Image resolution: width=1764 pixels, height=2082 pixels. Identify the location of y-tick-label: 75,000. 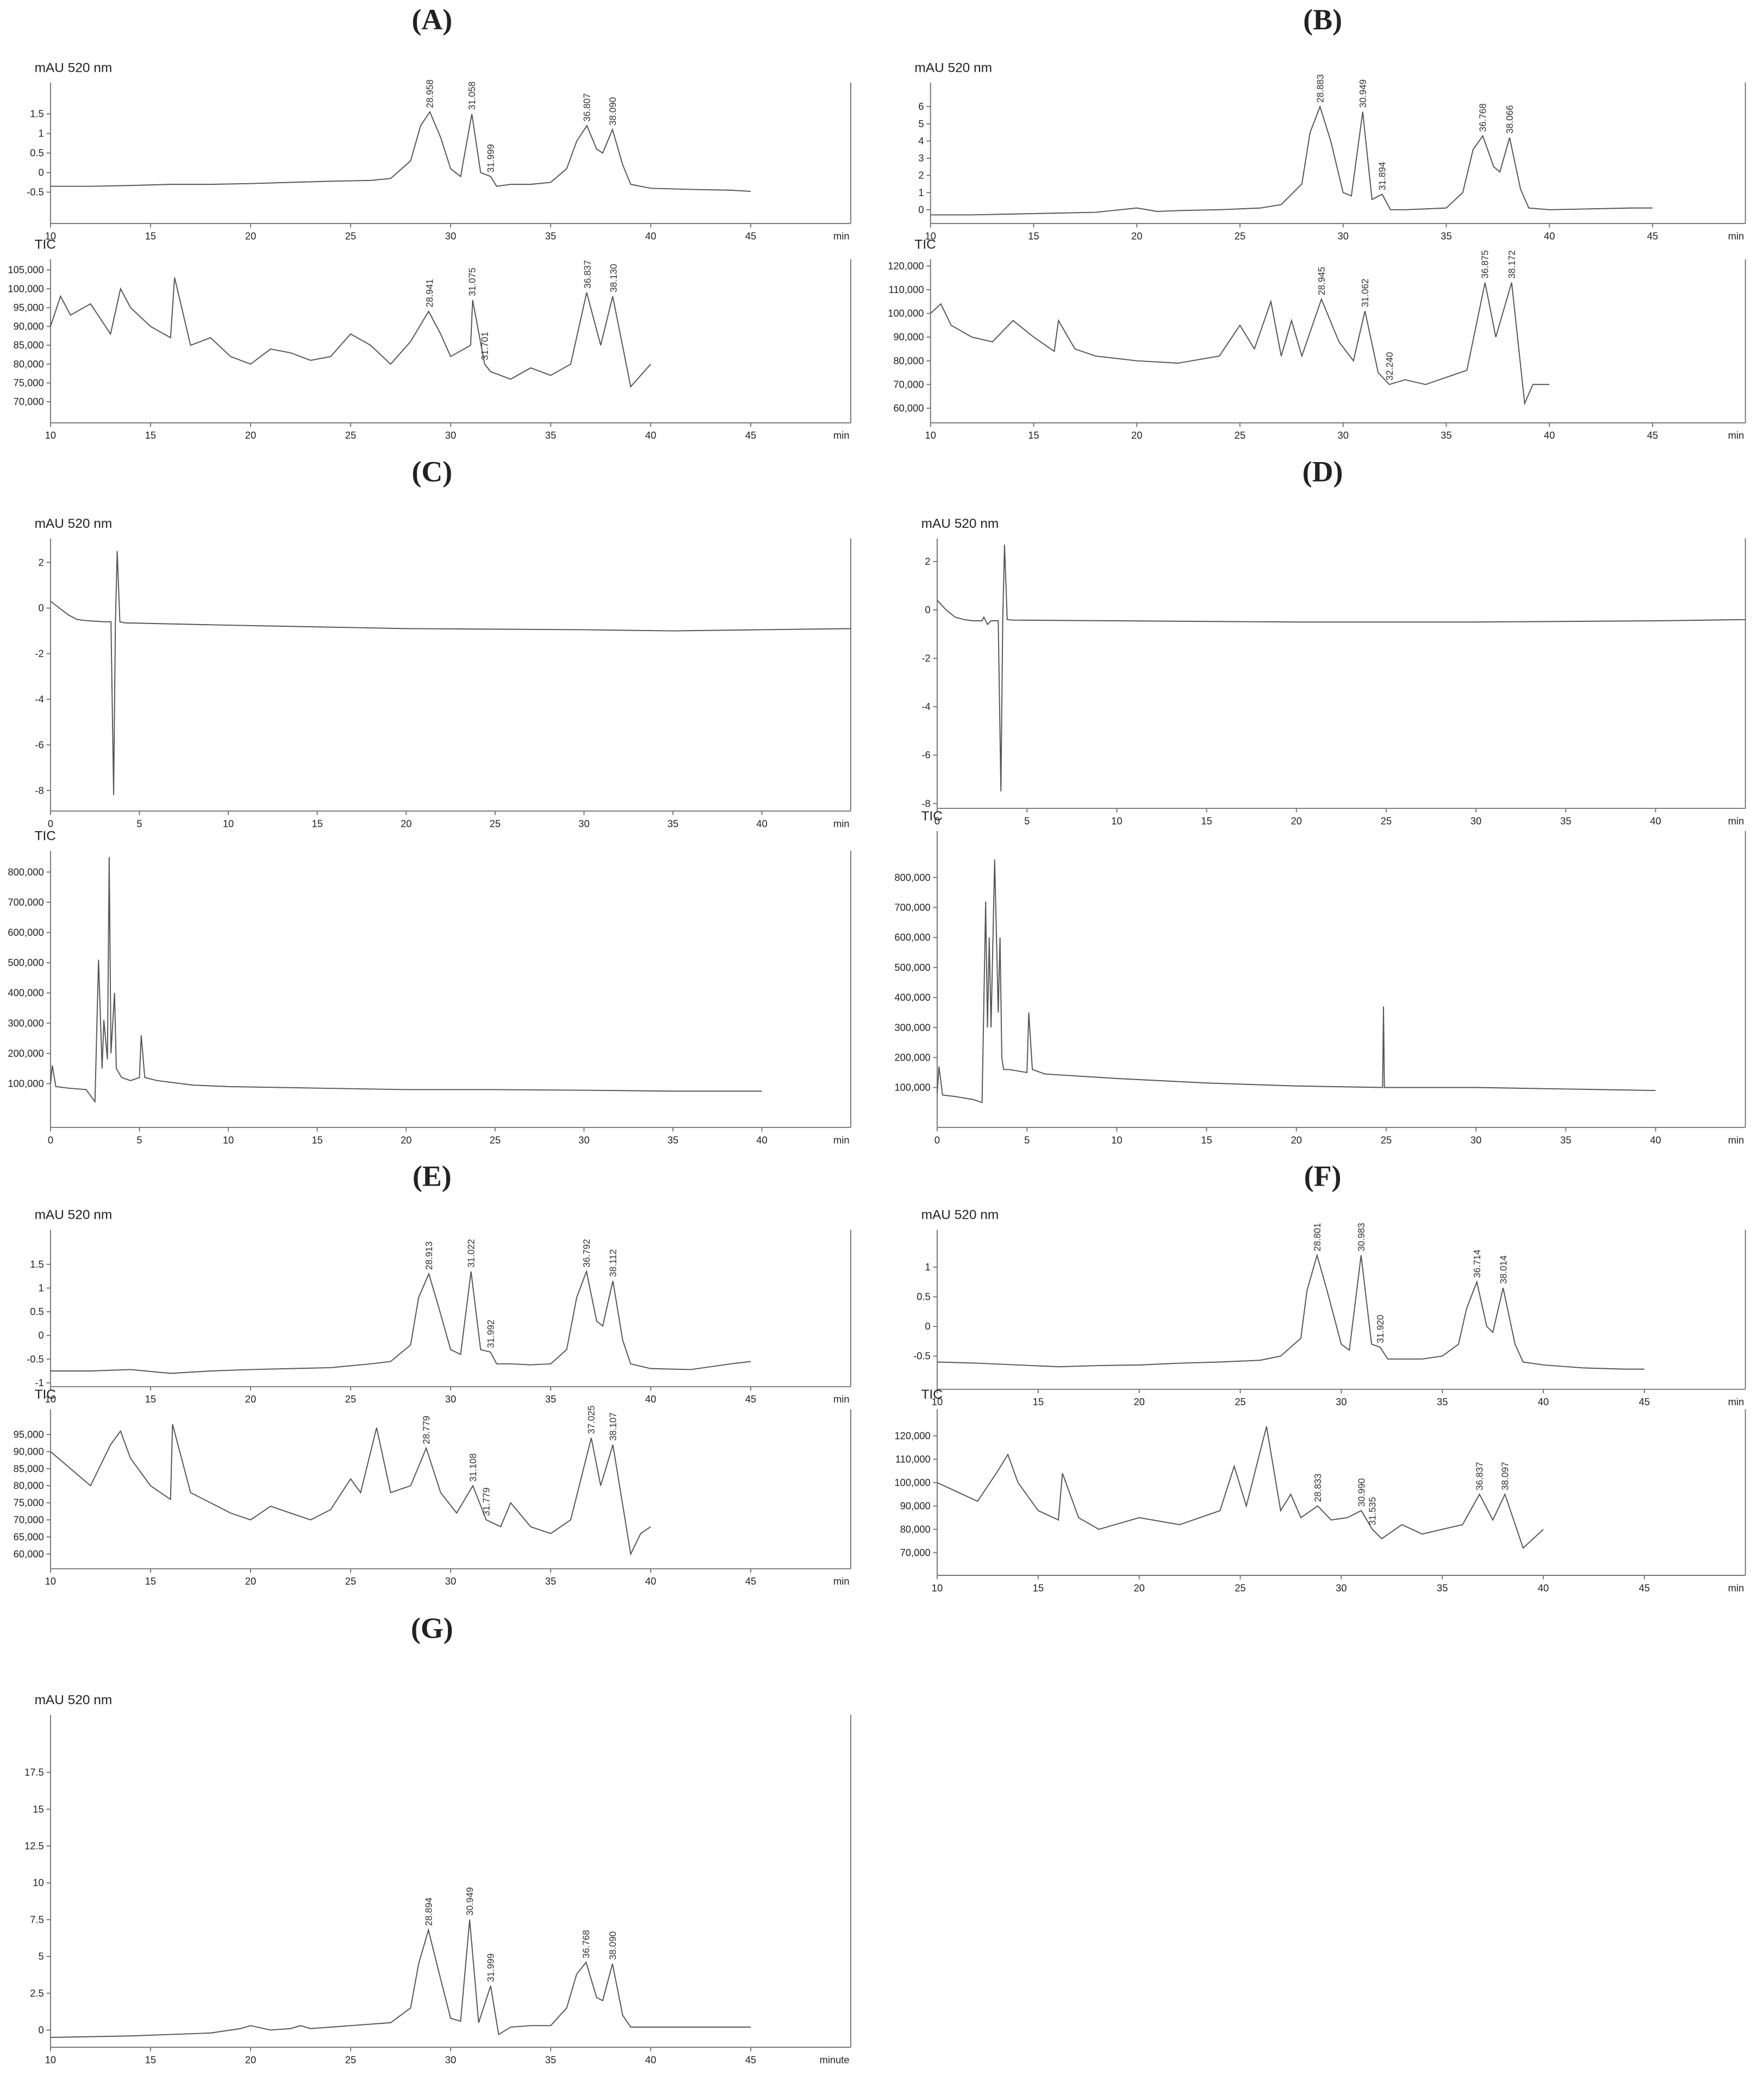
(29, 1502).